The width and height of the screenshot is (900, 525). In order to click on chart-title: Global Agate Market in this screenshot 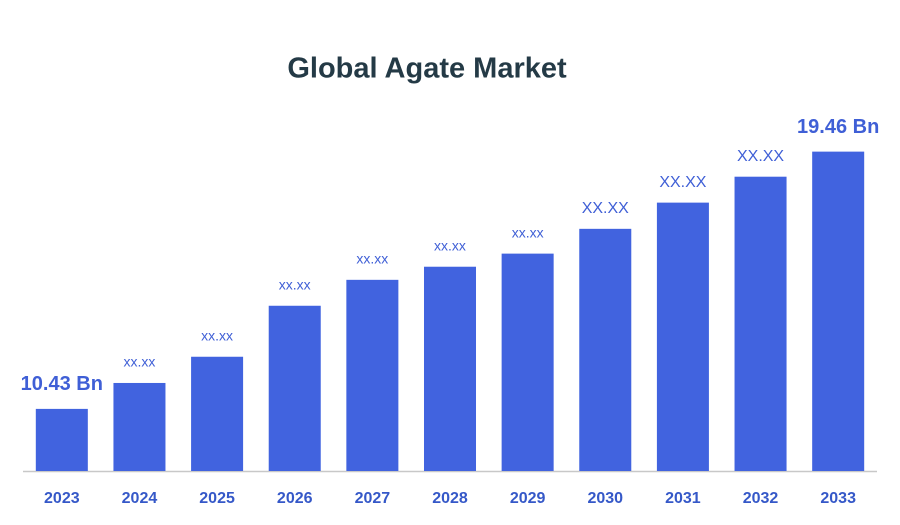, I will do `click(427, 69)`.